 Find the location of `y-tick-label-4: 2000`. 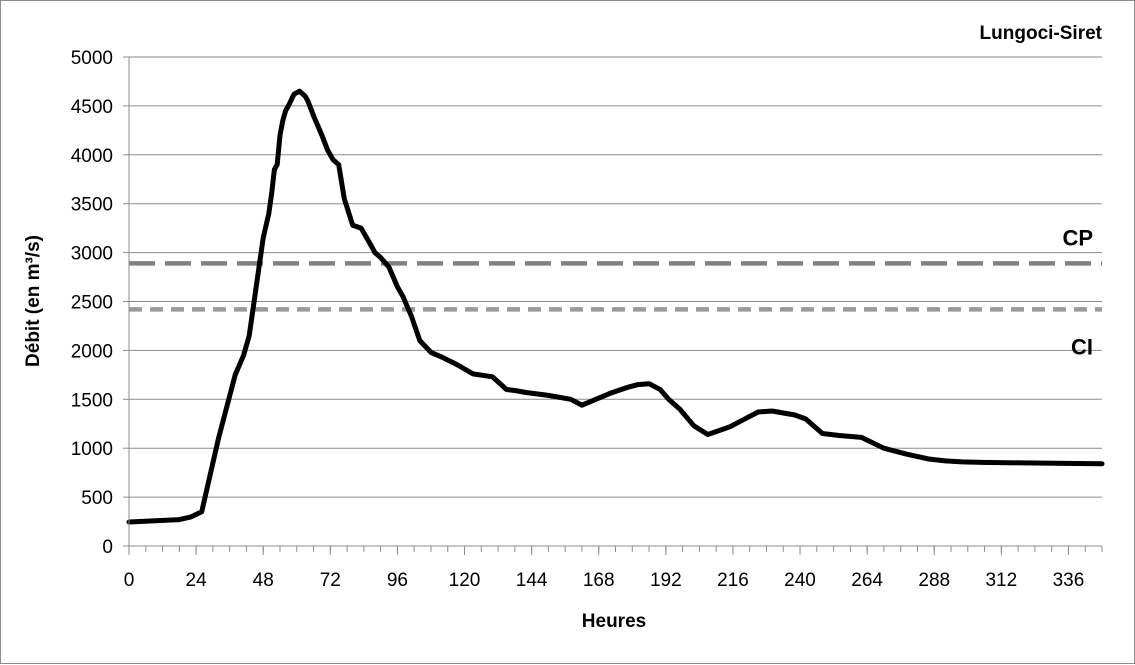

y-tick-label-4: 2000 is located at coordinates (92, 351).